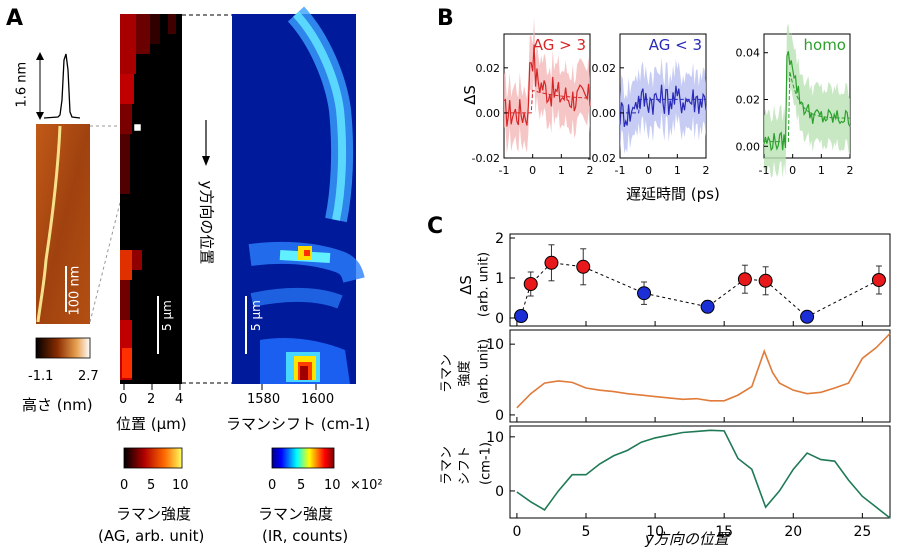  Describe the element at coordinates (499, 279) in the screenshot. I see `y-tick-label: 1` at that location.